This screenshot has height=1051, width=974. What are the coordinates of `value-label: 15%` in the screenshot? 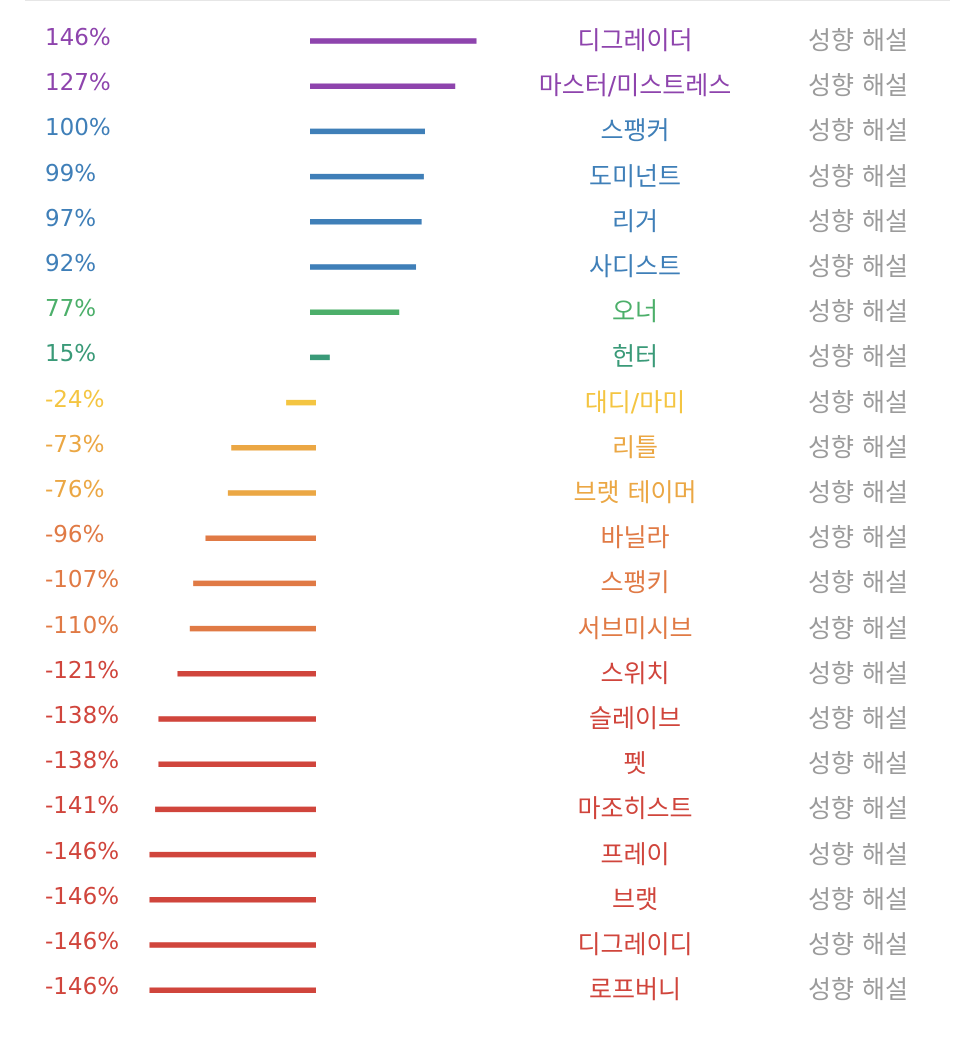 It's located at (71, 354).